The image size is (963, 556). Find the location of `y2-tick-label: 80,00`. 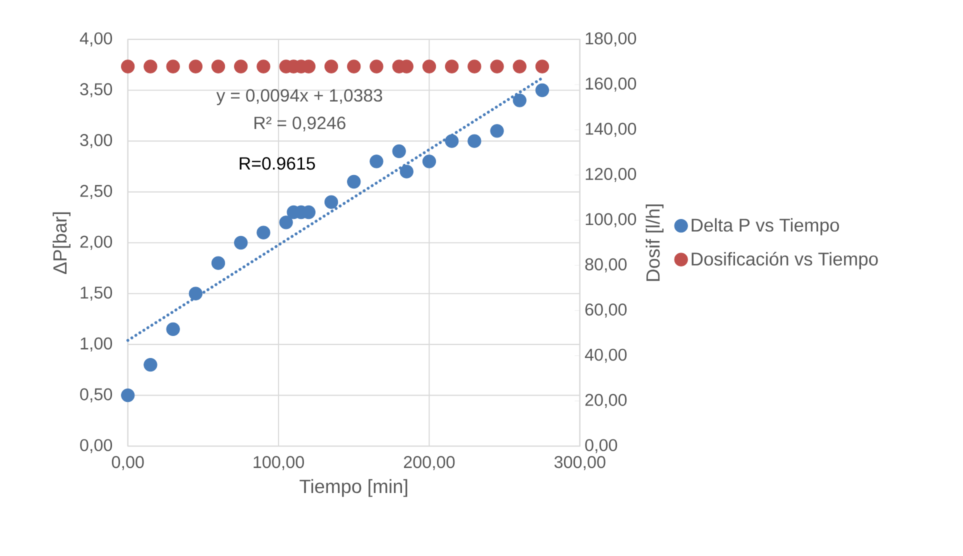

y2-tick-label: 80,00 is located at coordinates (606, 265).